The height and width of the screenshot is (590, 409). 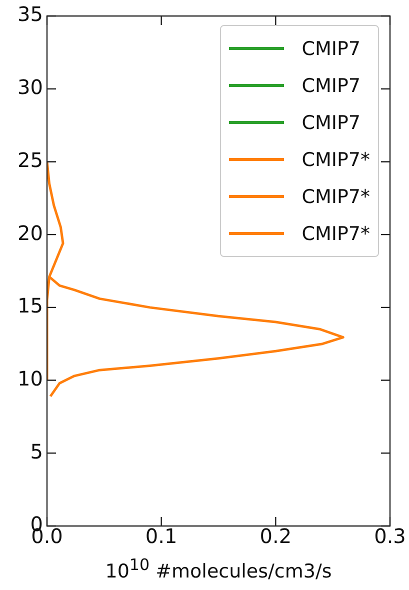 What do you see at coordinates (218, 568) in the screenshot?
I see `x-axis-title: 10$^{10}$ #molecules/cm3/s` at bounding box center [218, 568].